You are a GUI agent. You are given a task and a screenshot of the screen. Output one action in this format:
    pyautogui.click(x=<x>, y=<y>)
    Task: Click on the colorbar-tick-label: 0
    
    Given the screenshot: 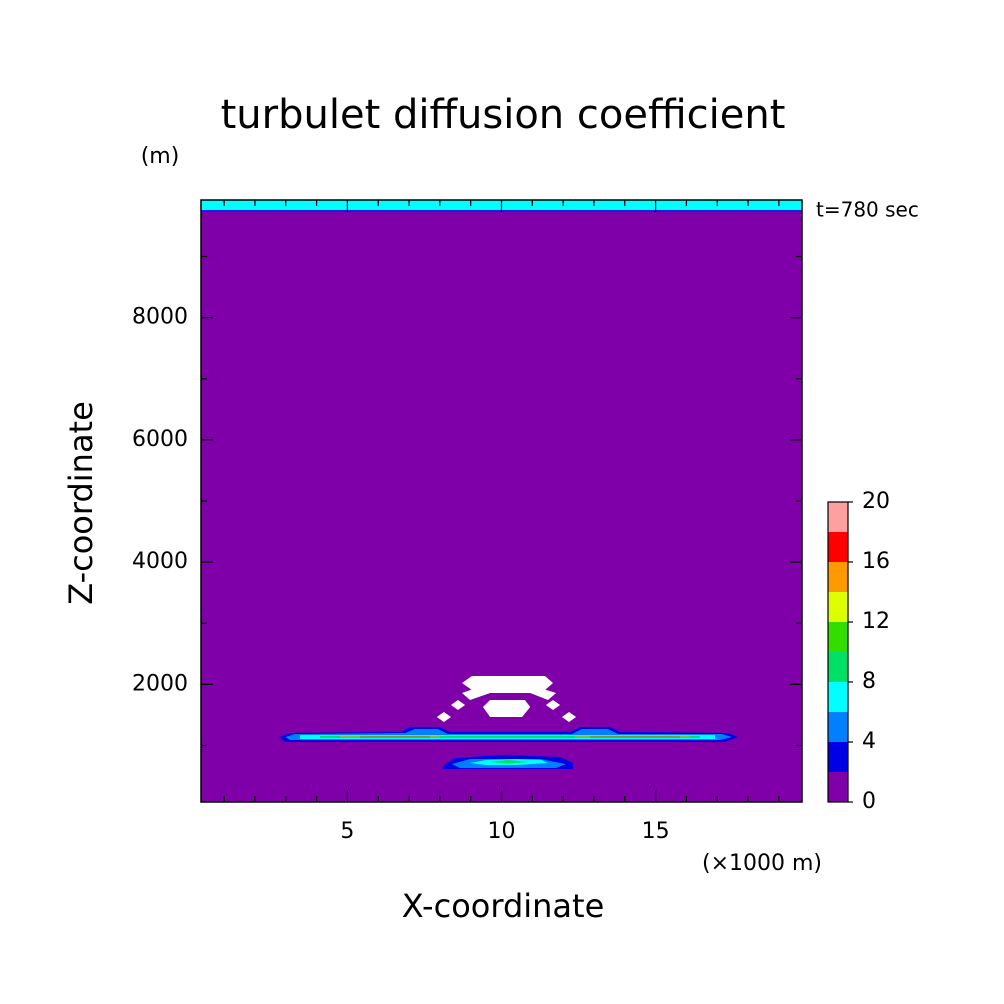 What is the action you would take?
    pyautogui.click(x=869, y=801)
    